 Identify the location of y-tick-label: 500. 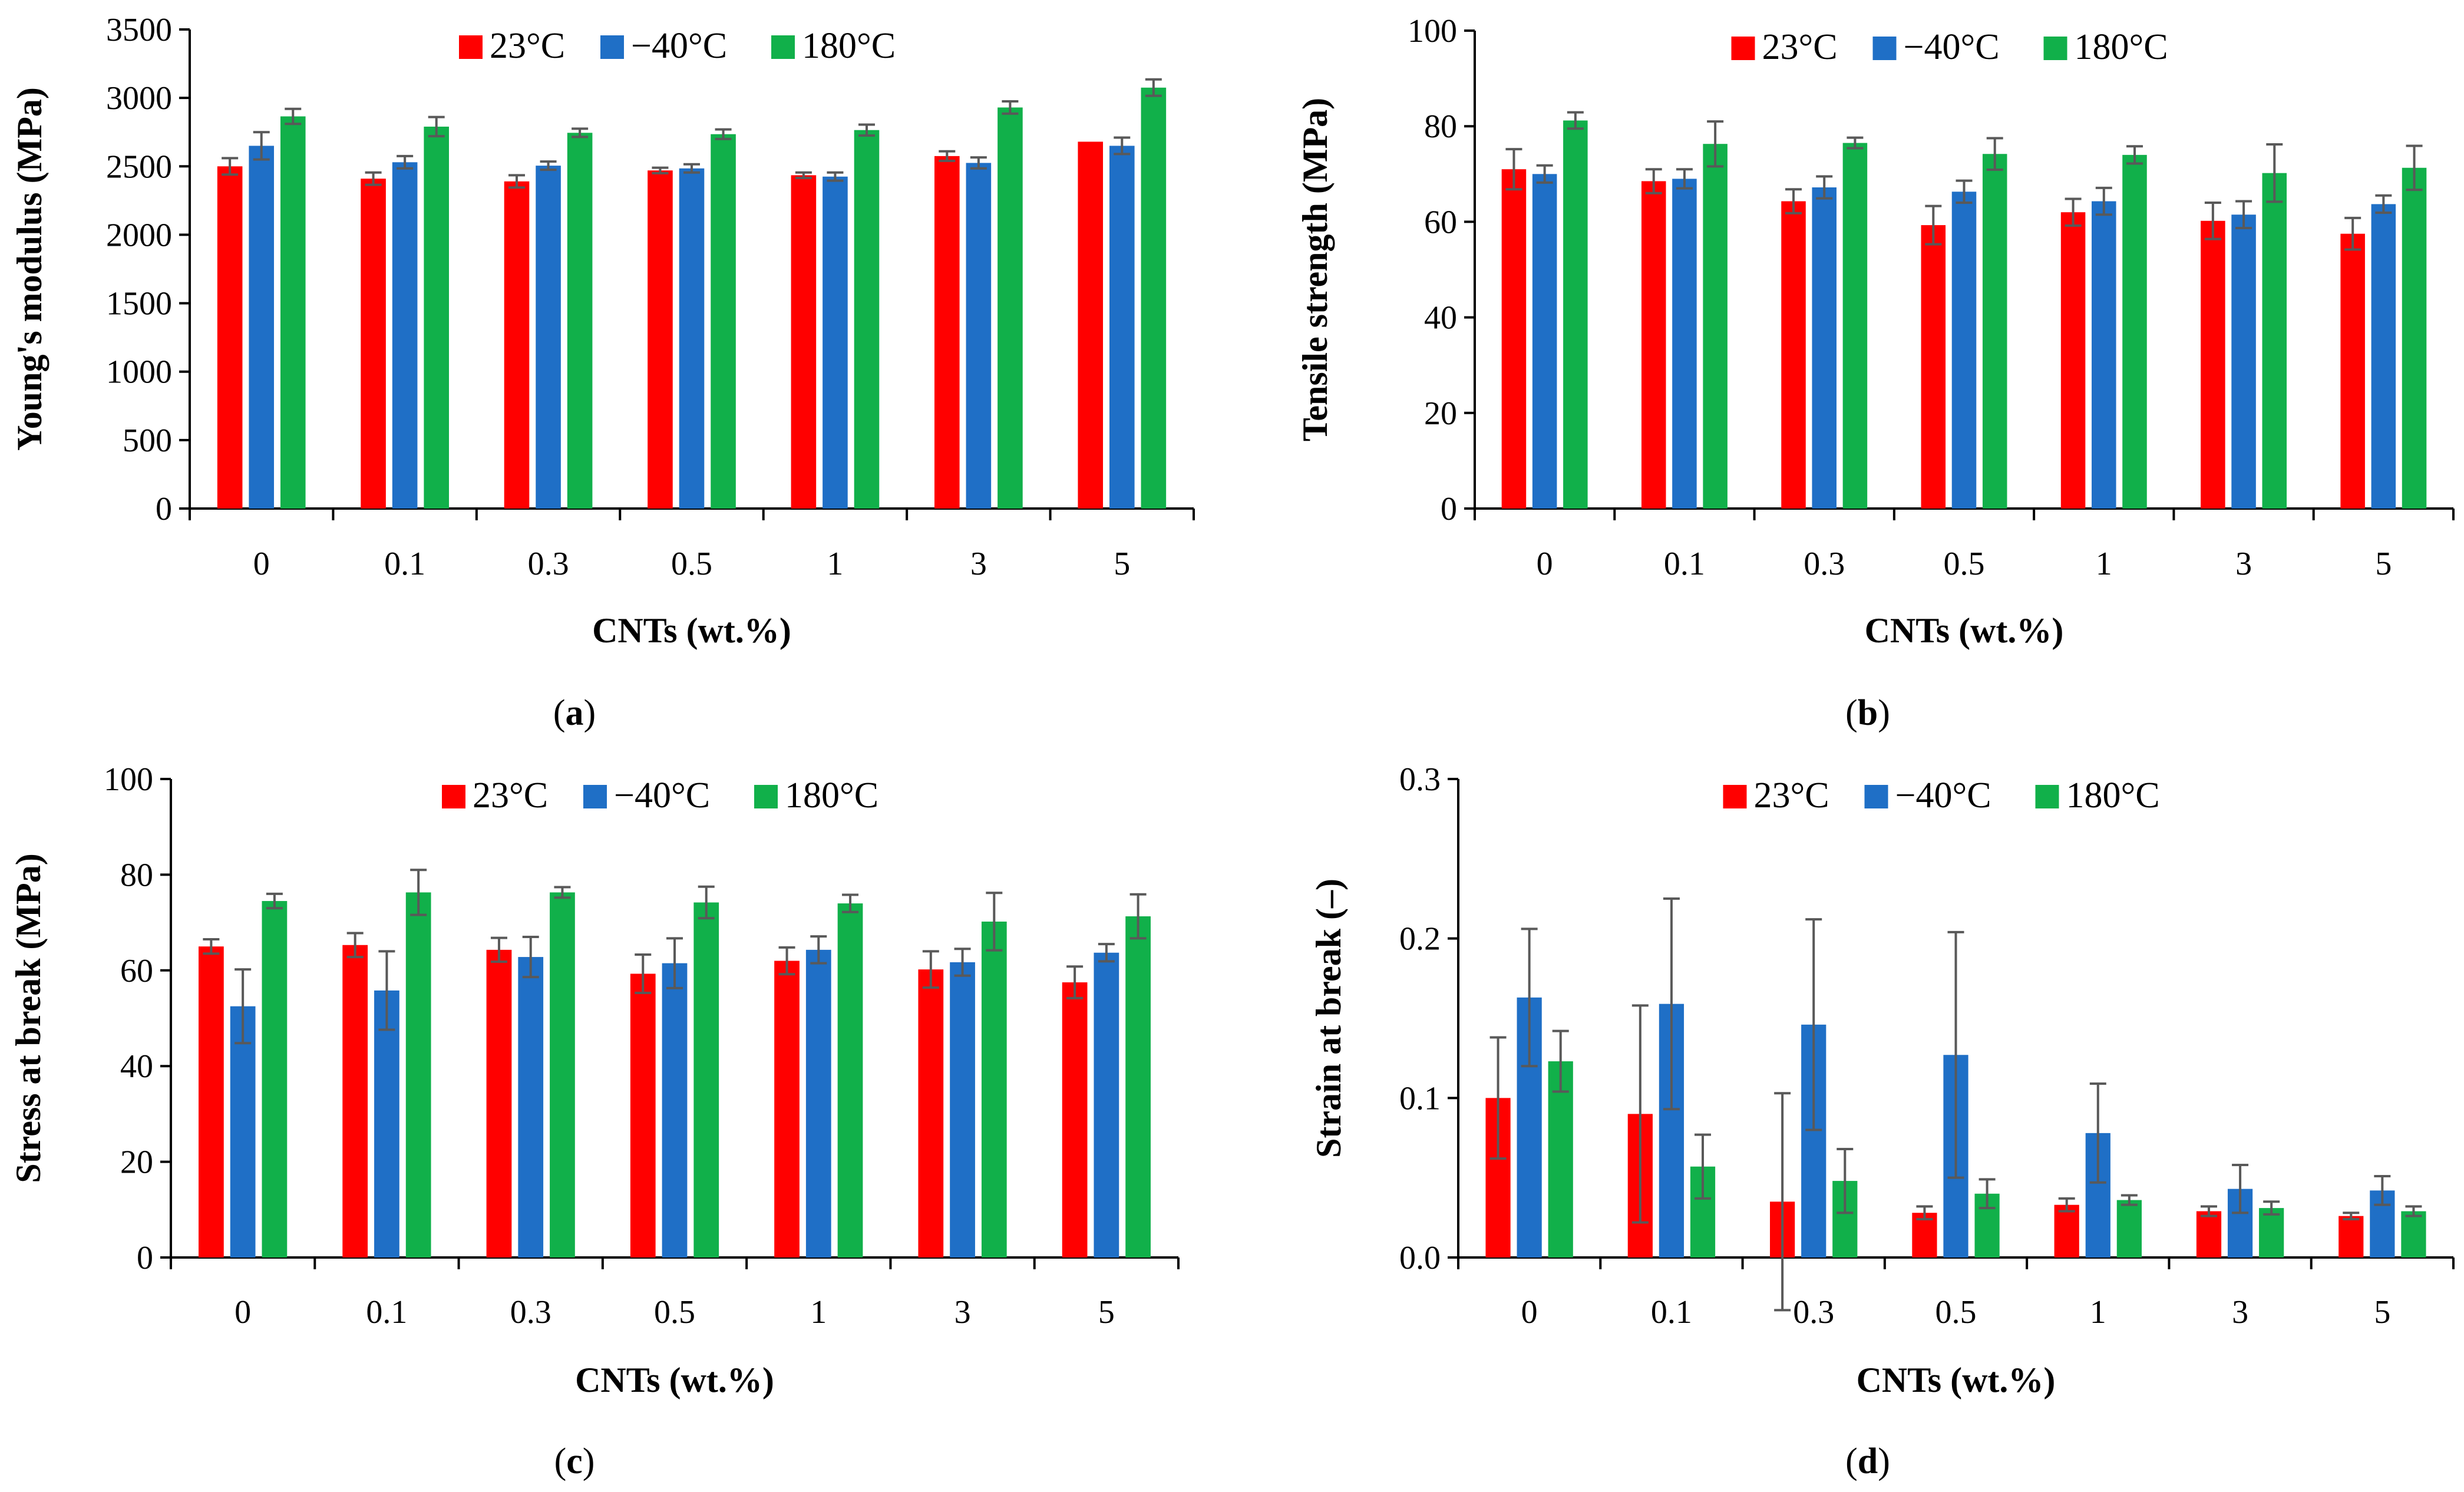
(148, 441).